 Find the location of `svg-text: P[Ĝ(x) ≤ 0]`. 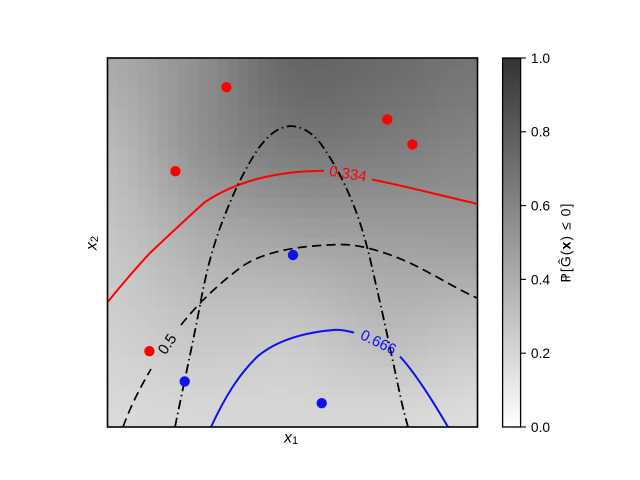

svg-text: P[Ĝ(x) ≤ 0] is located at coordinates (566, 243).